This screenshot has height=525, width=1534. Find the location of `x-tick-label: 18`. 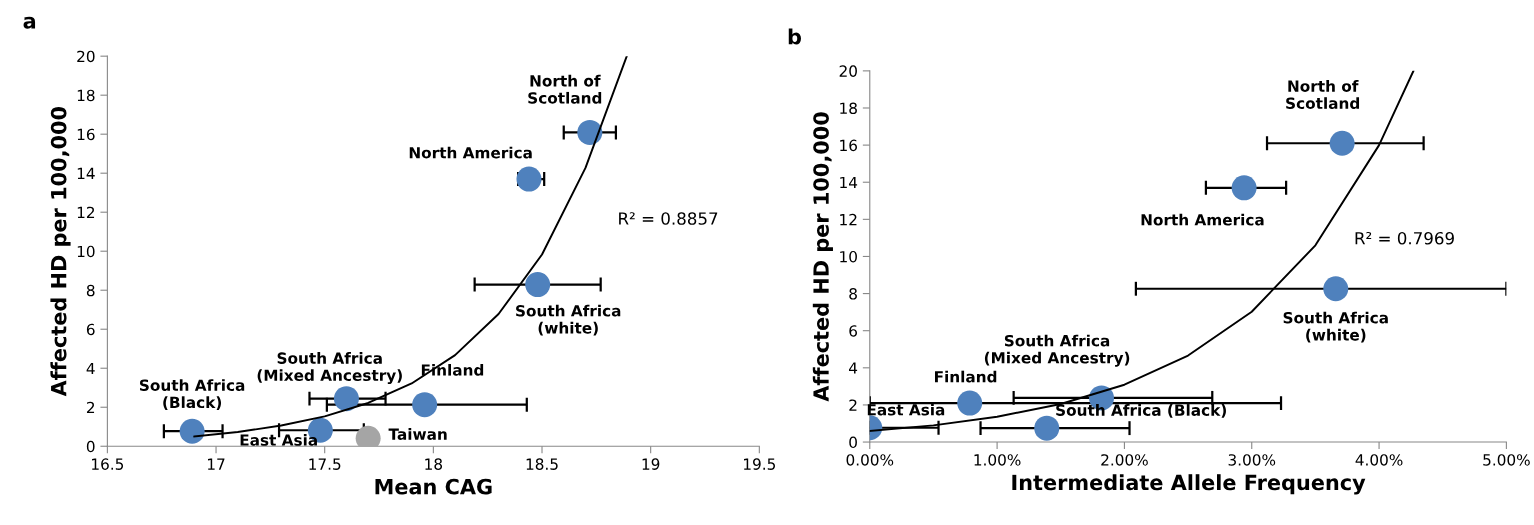

x-tick-label: 18 is located at coordinates (434, 464).